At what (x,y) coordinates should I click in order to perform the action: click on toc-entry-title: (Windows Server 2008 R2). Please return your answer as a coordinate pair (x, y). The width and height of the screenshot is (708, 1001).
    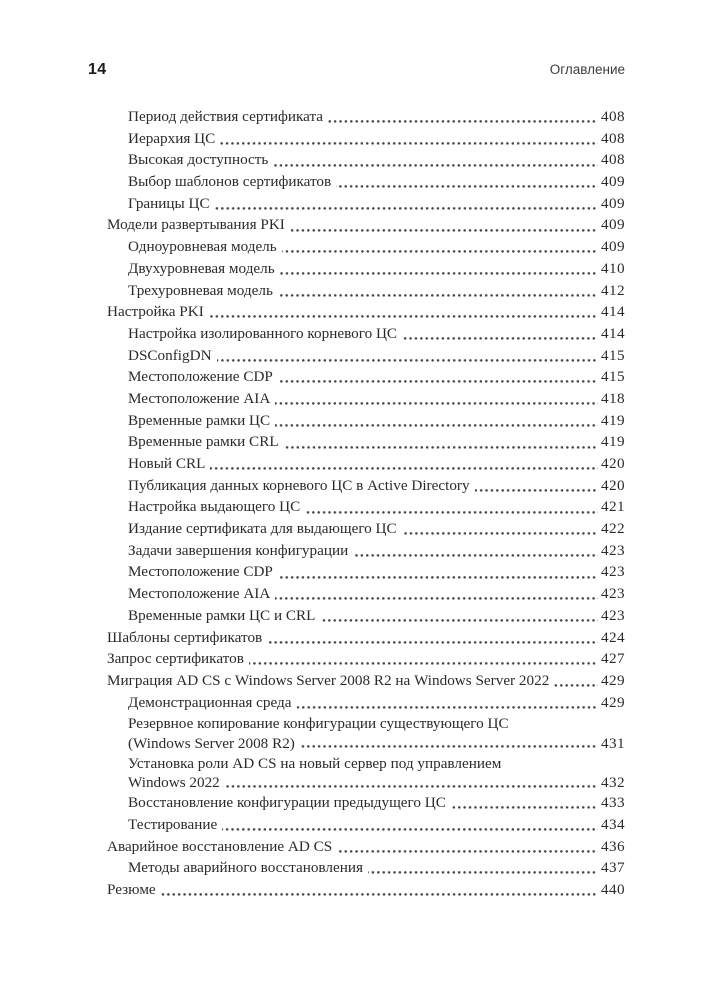
    Looking at the image, I should click on (211, 743).